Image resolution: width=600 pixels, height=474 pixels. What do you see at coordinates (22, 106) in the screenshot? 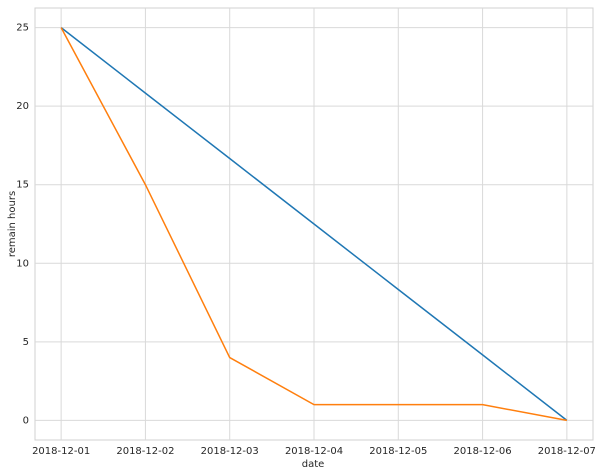
I see `y-tick-label: 20` at bounding box center [22, 106].